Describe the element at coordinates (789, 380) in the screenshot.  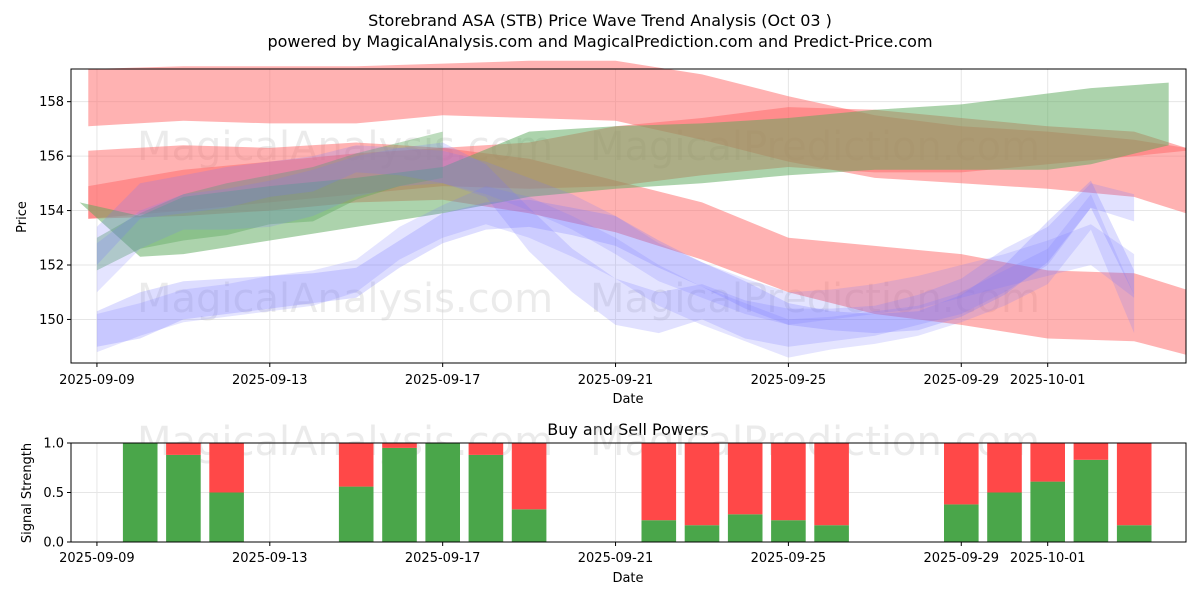
I see `price-x-tick-label: 2025-09-25` at that location.